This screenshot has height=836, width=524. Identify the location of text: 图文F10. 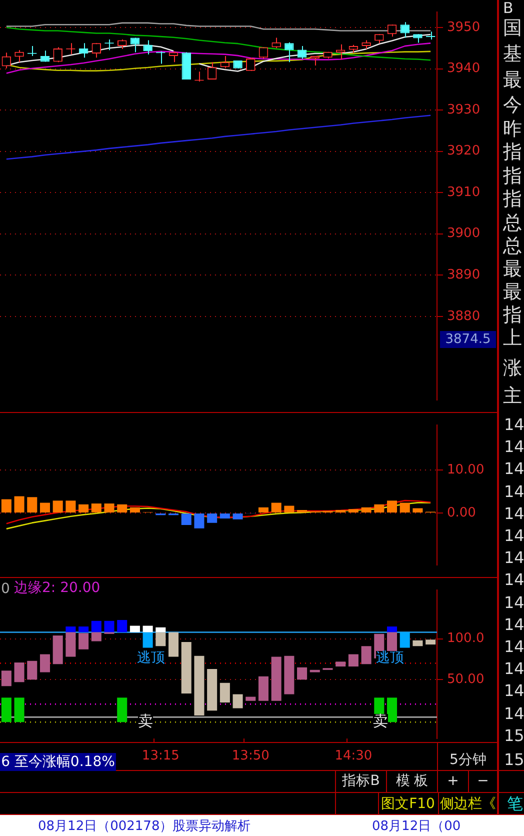
(408, 804).